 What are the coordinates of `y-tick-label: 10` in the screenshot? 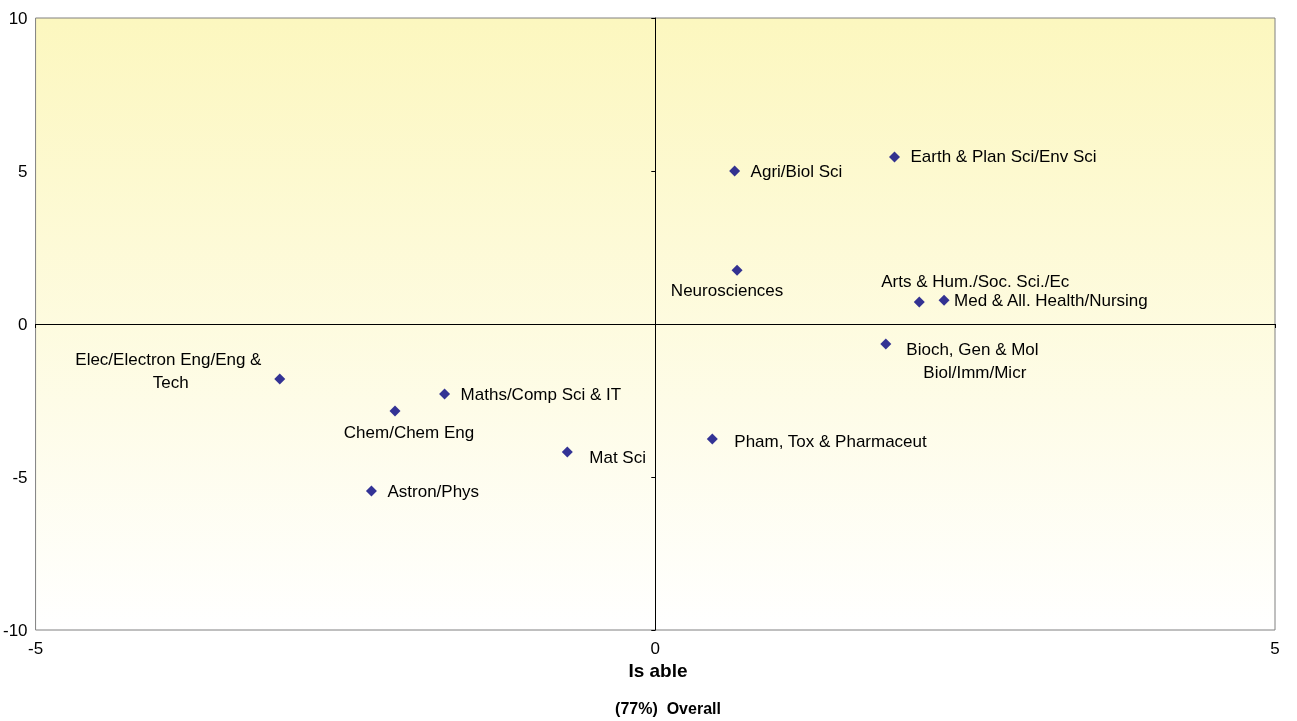 It's located at (18, 18).